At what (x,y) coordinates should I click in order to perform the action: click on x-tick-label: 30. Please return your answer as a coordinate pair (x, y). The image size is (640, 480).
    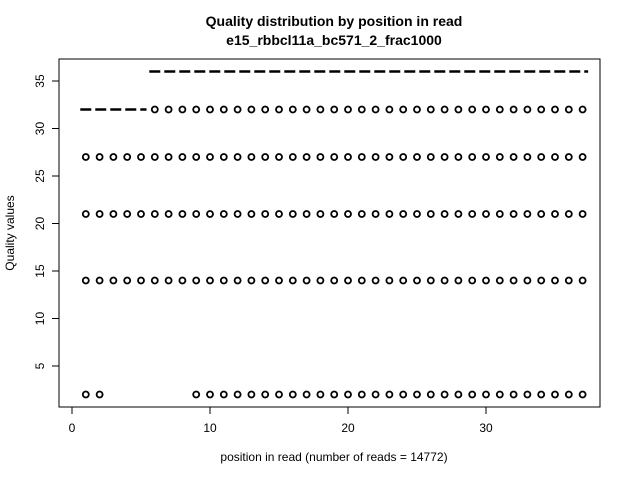
    Looking at the image, I should click on (486, 428).